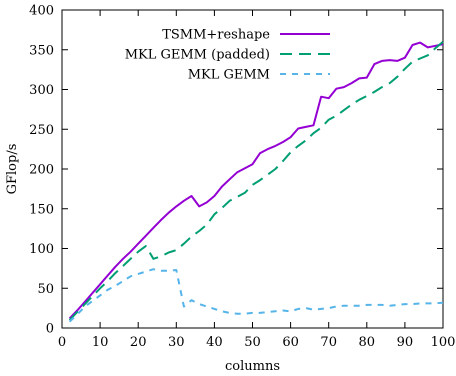 Image resolution: width=456 pixels, height=376 pixels. I want to click on y-tick-label: 250, so click(41, 130).